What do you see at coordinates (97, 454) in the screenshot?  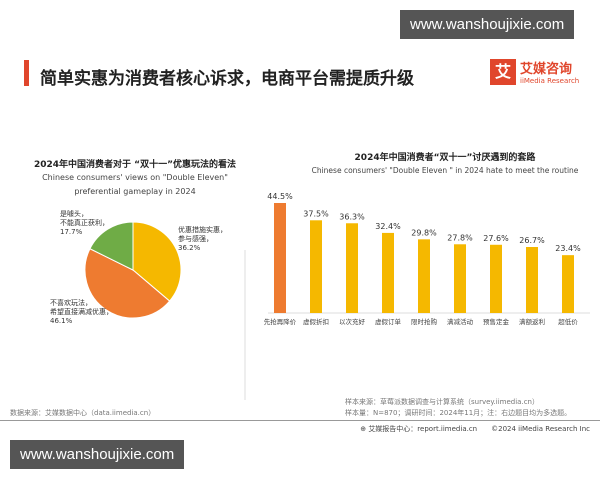 I see `watermark-bottom: www.wanshoujixie.com` at bounding box center [97, 454].